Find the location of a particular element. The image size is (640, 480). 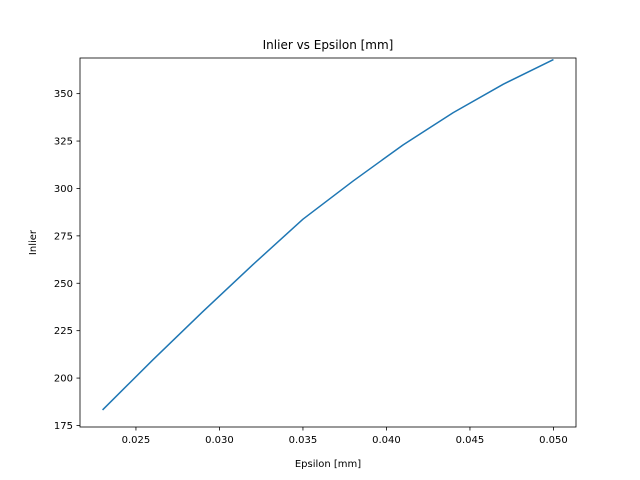

y-tick-label: 275 is located at coordinates (63, 236).